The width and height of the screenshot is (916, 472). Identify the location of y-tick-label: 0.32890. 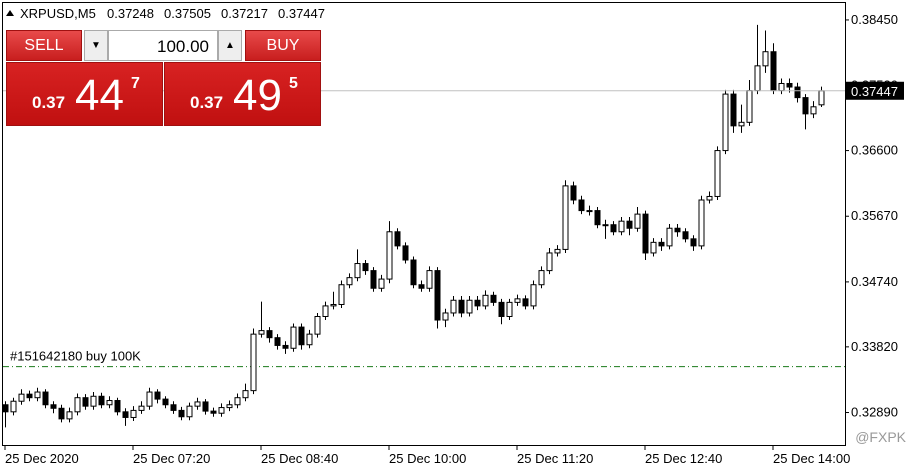
(874, 412).